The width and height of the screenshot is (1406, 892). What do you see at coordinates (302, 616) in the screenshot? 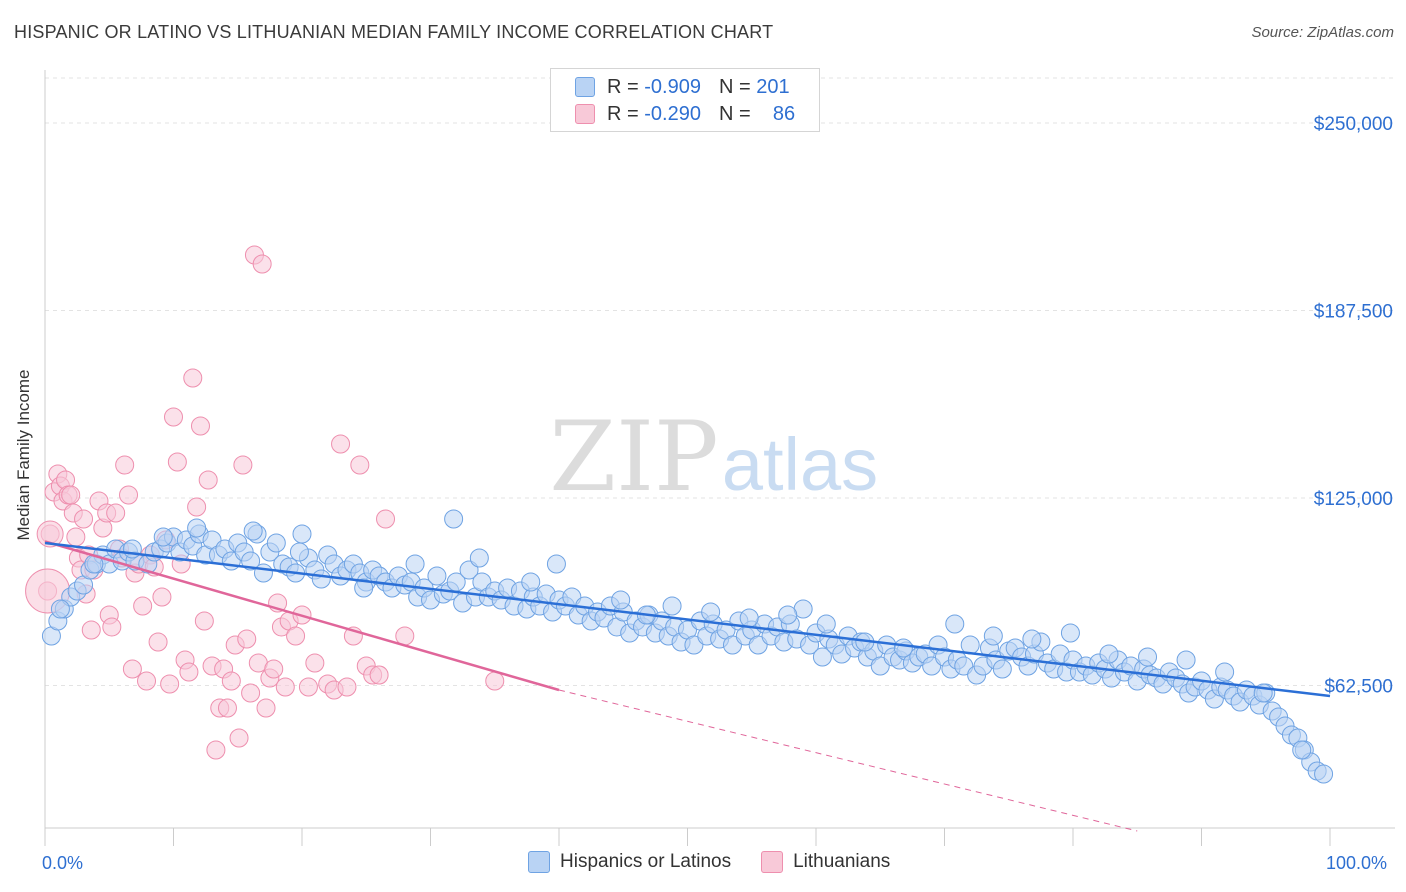
I see `trend-line-lithuanians` at bounding box center [302, 616].